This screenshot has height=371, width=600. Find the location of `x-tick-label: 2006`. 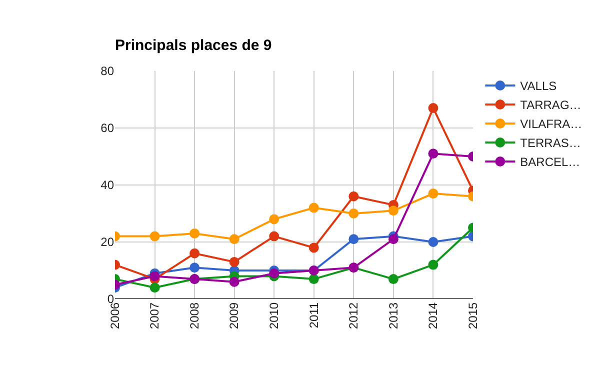

x-tick-label: 2006 is located at coordinates (115, 316).